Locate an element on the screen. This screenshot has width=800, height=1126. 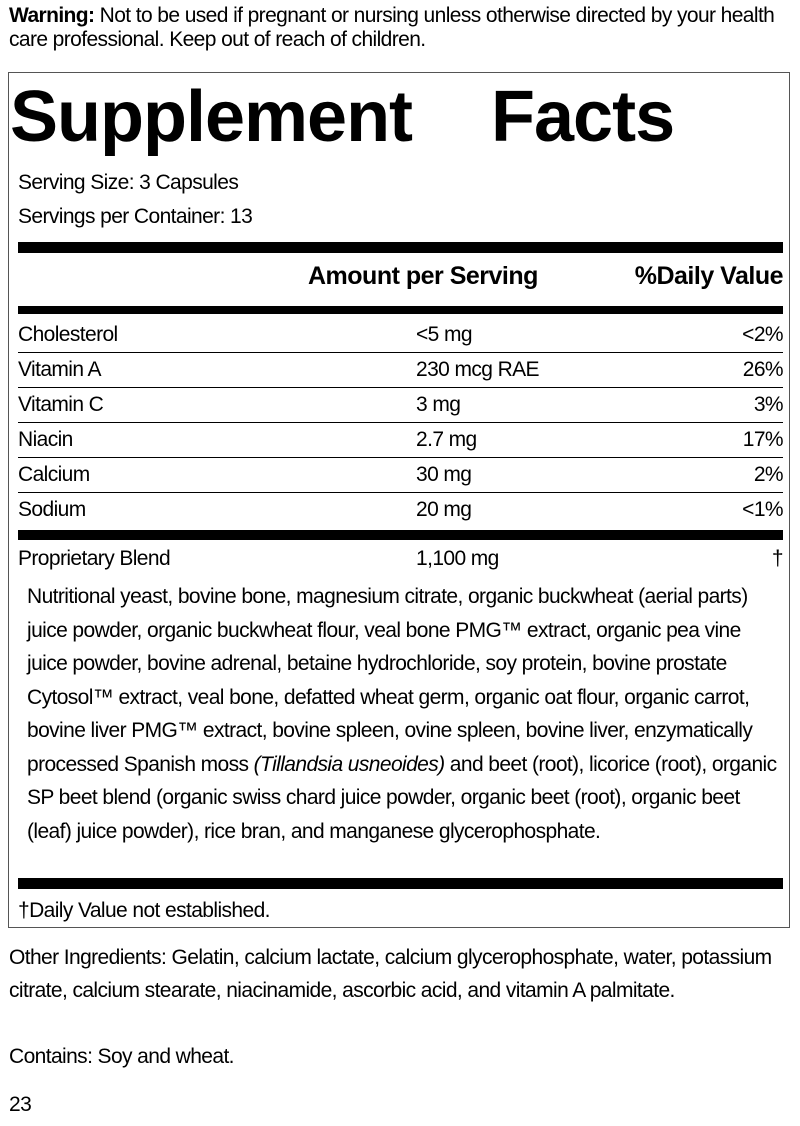
nutrient-dv: 2% is located at coordinates (768, 474).